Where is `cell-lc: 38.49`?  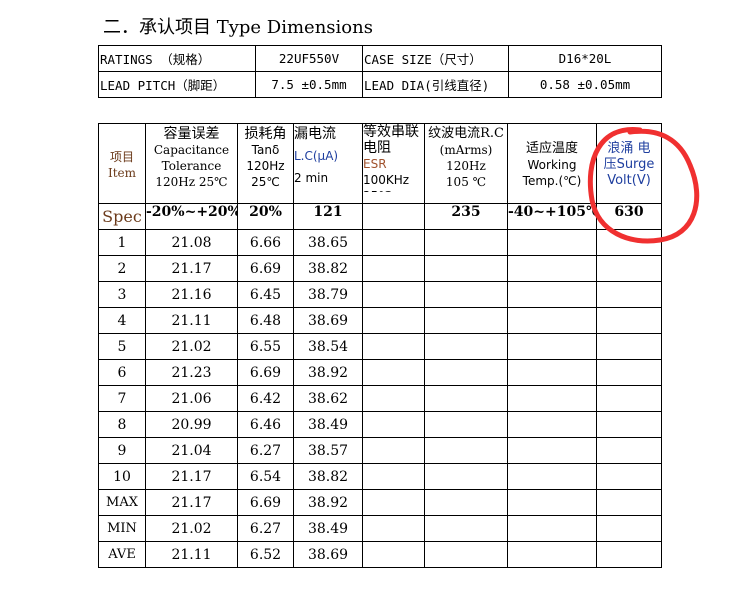
cell-lc: 38.49 is located at coordinates (328, 424).